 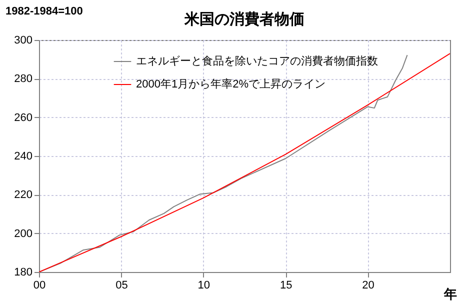 What do you see at coordinates (122, 286) in the screenshot?
I see `x-tick-label: 05` at bounding box center [122, 286].